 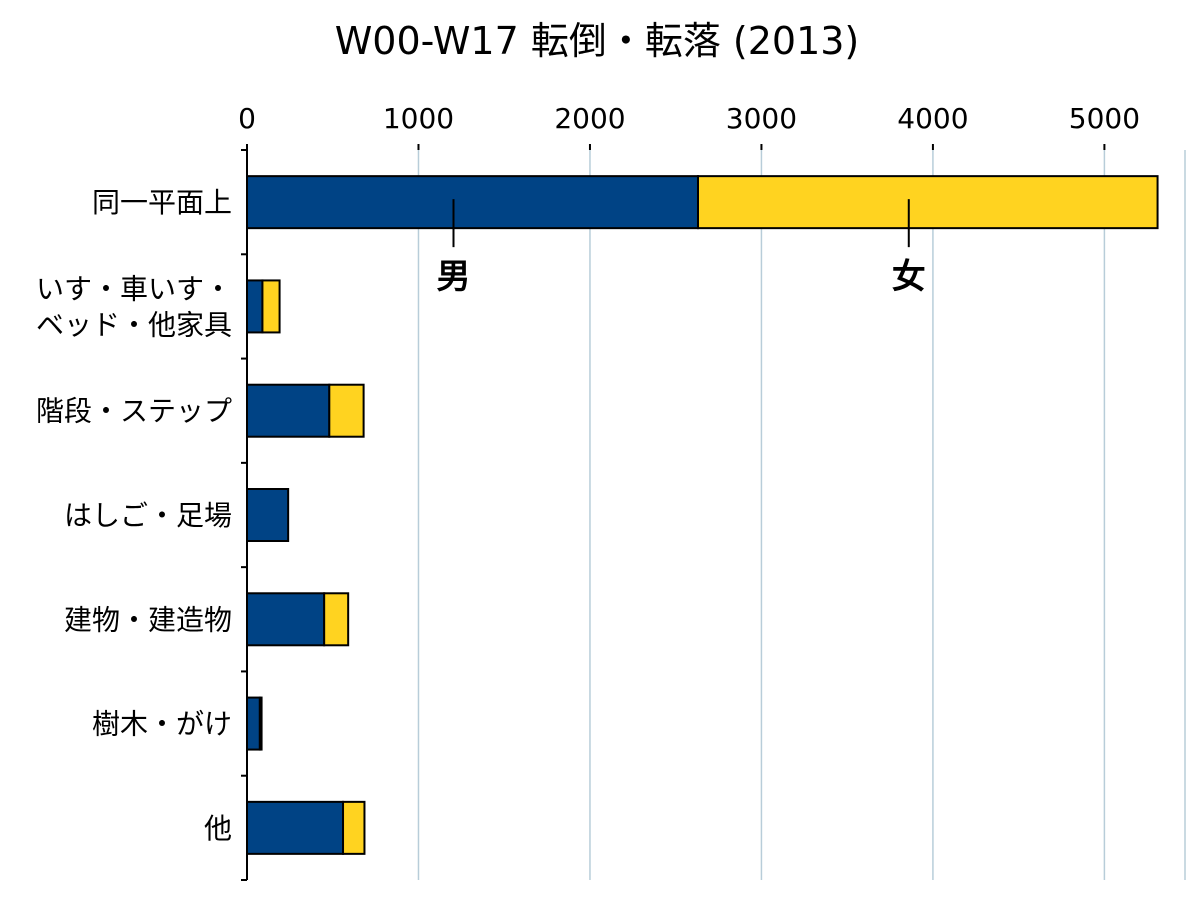 I want to click on category-label-1: ベッド・他家具, so click(x=134, y=324).